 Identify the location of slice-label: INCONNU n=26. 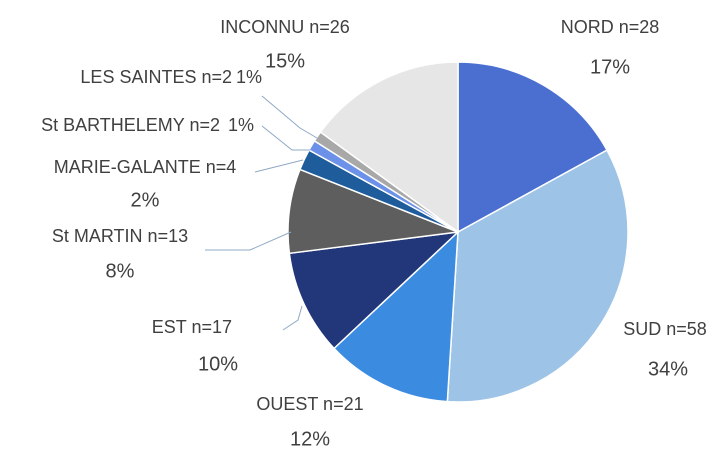
(285, 27).